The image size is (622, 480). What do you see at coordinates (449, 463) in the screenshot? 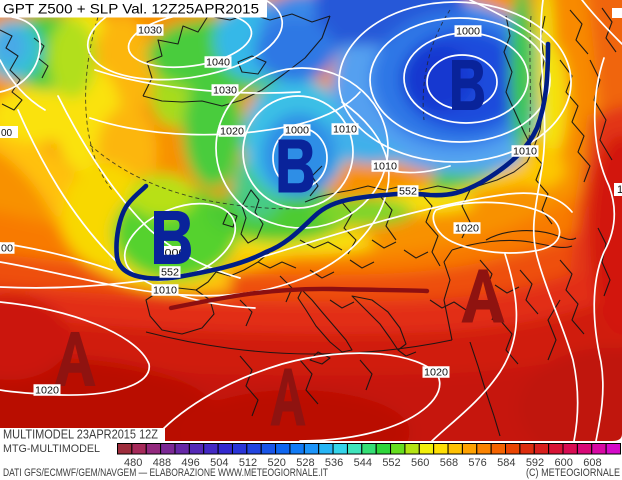
I see `svg-text: 568` at bounding box center [449, 463].